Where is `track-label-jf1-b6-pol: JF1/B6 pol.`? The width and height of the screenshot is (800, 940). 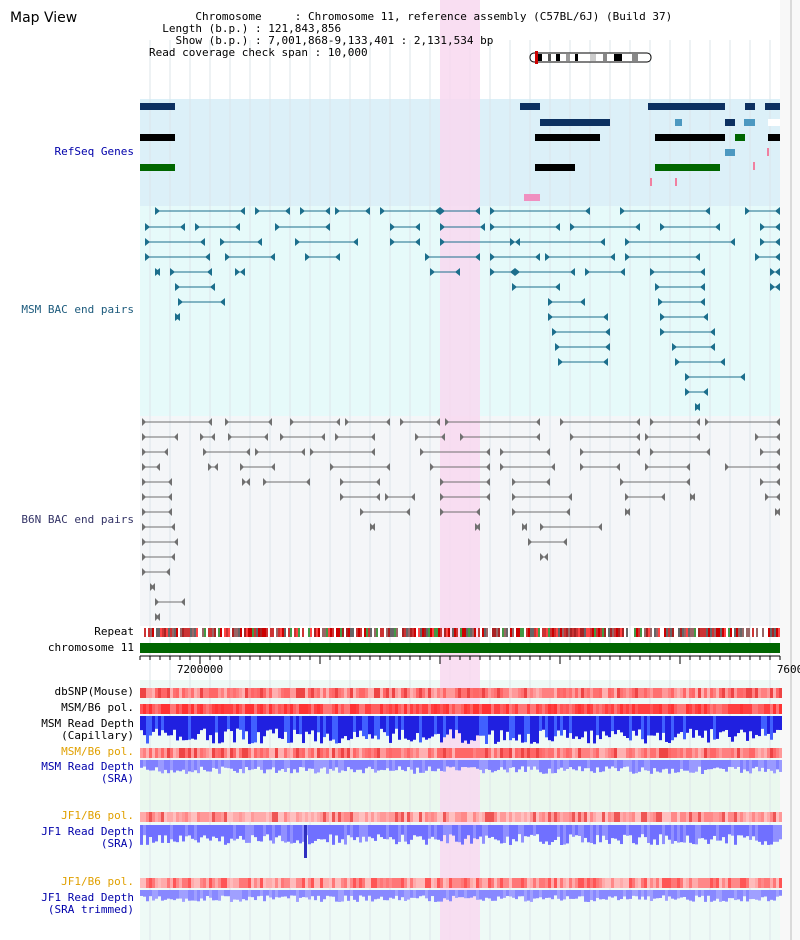
track-label-jf1-b6-pol: JF1/B6 pol. is located at coordinates (97, 815).